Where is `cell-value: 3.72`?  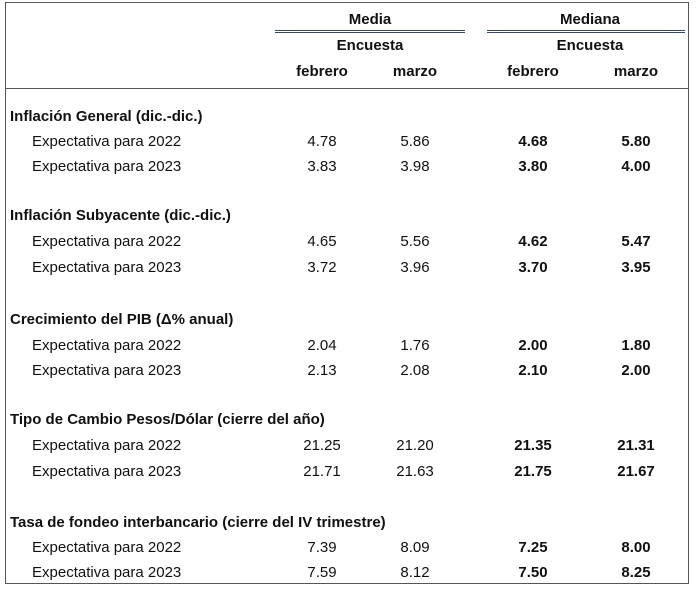 cell-value: 3.72 is located at coordinates (322, 267).